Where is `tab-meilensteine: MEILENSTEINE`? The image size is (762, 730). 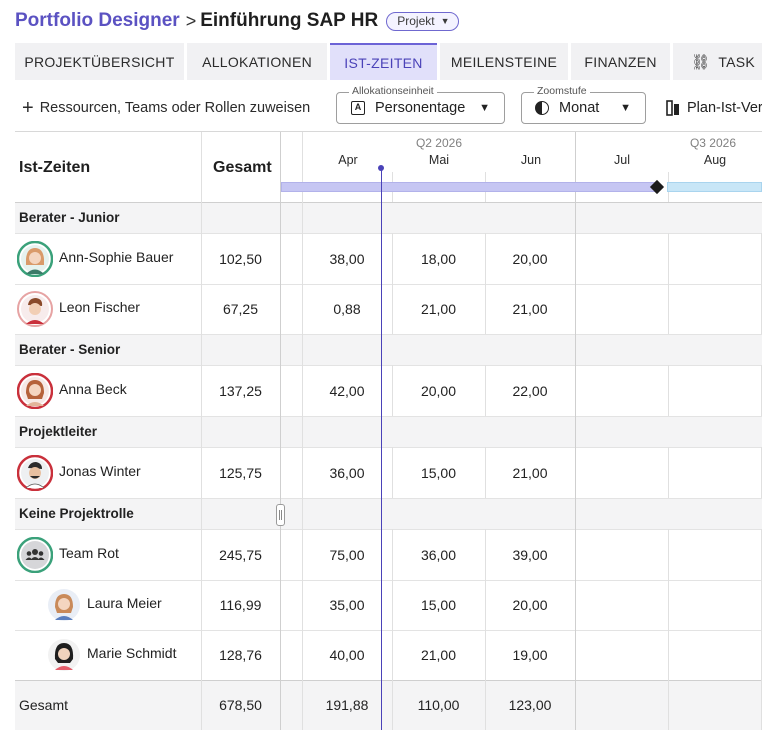 tab-meilensteine: MEILENSTEINE is located at coordinates (504, 61).